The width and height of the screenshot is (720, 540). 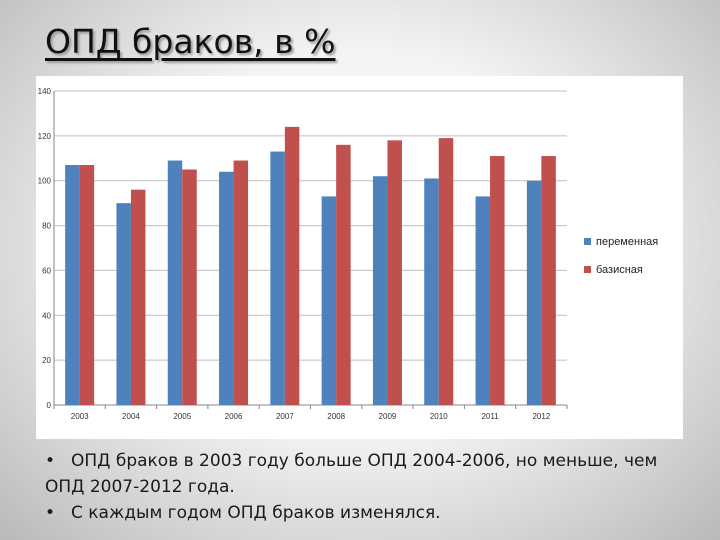 I want to click on y-tick-label: 0, so click(x=49, y=405).